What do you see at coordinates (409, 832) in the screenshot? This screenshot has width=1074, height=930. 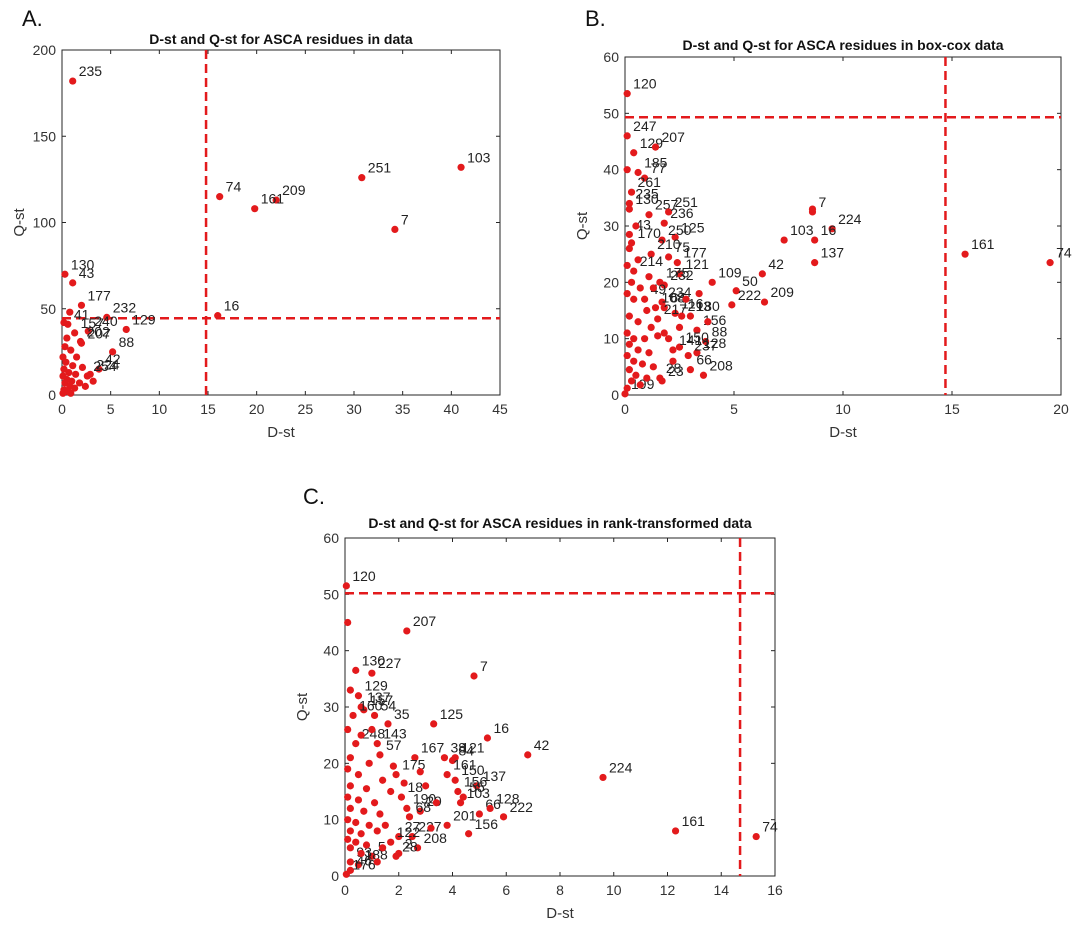 I see `point-label: 122` at bounding box center [409, 832].